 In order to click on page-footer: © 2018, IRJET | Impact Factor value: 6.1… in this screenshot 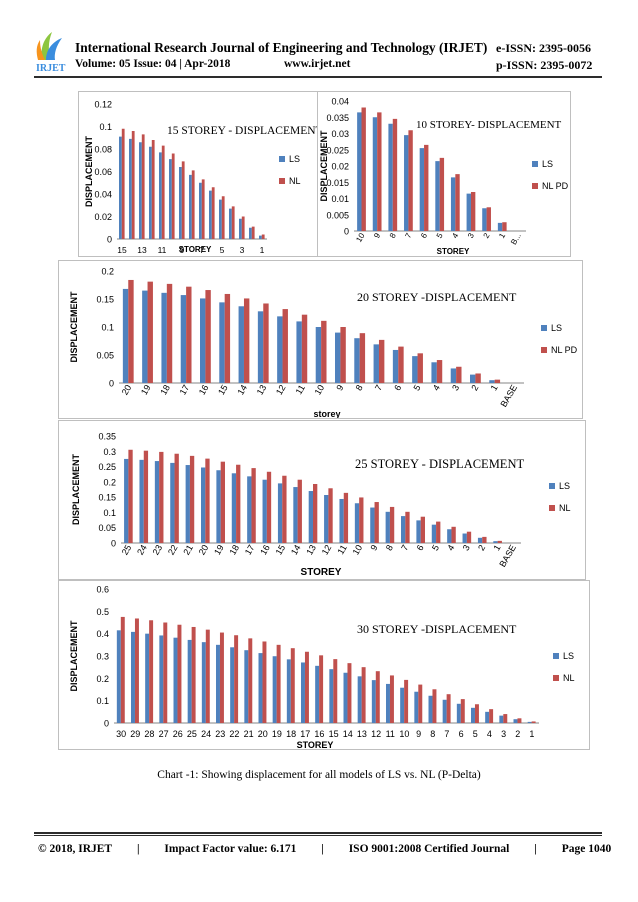, I will do `click(324, 849)`.